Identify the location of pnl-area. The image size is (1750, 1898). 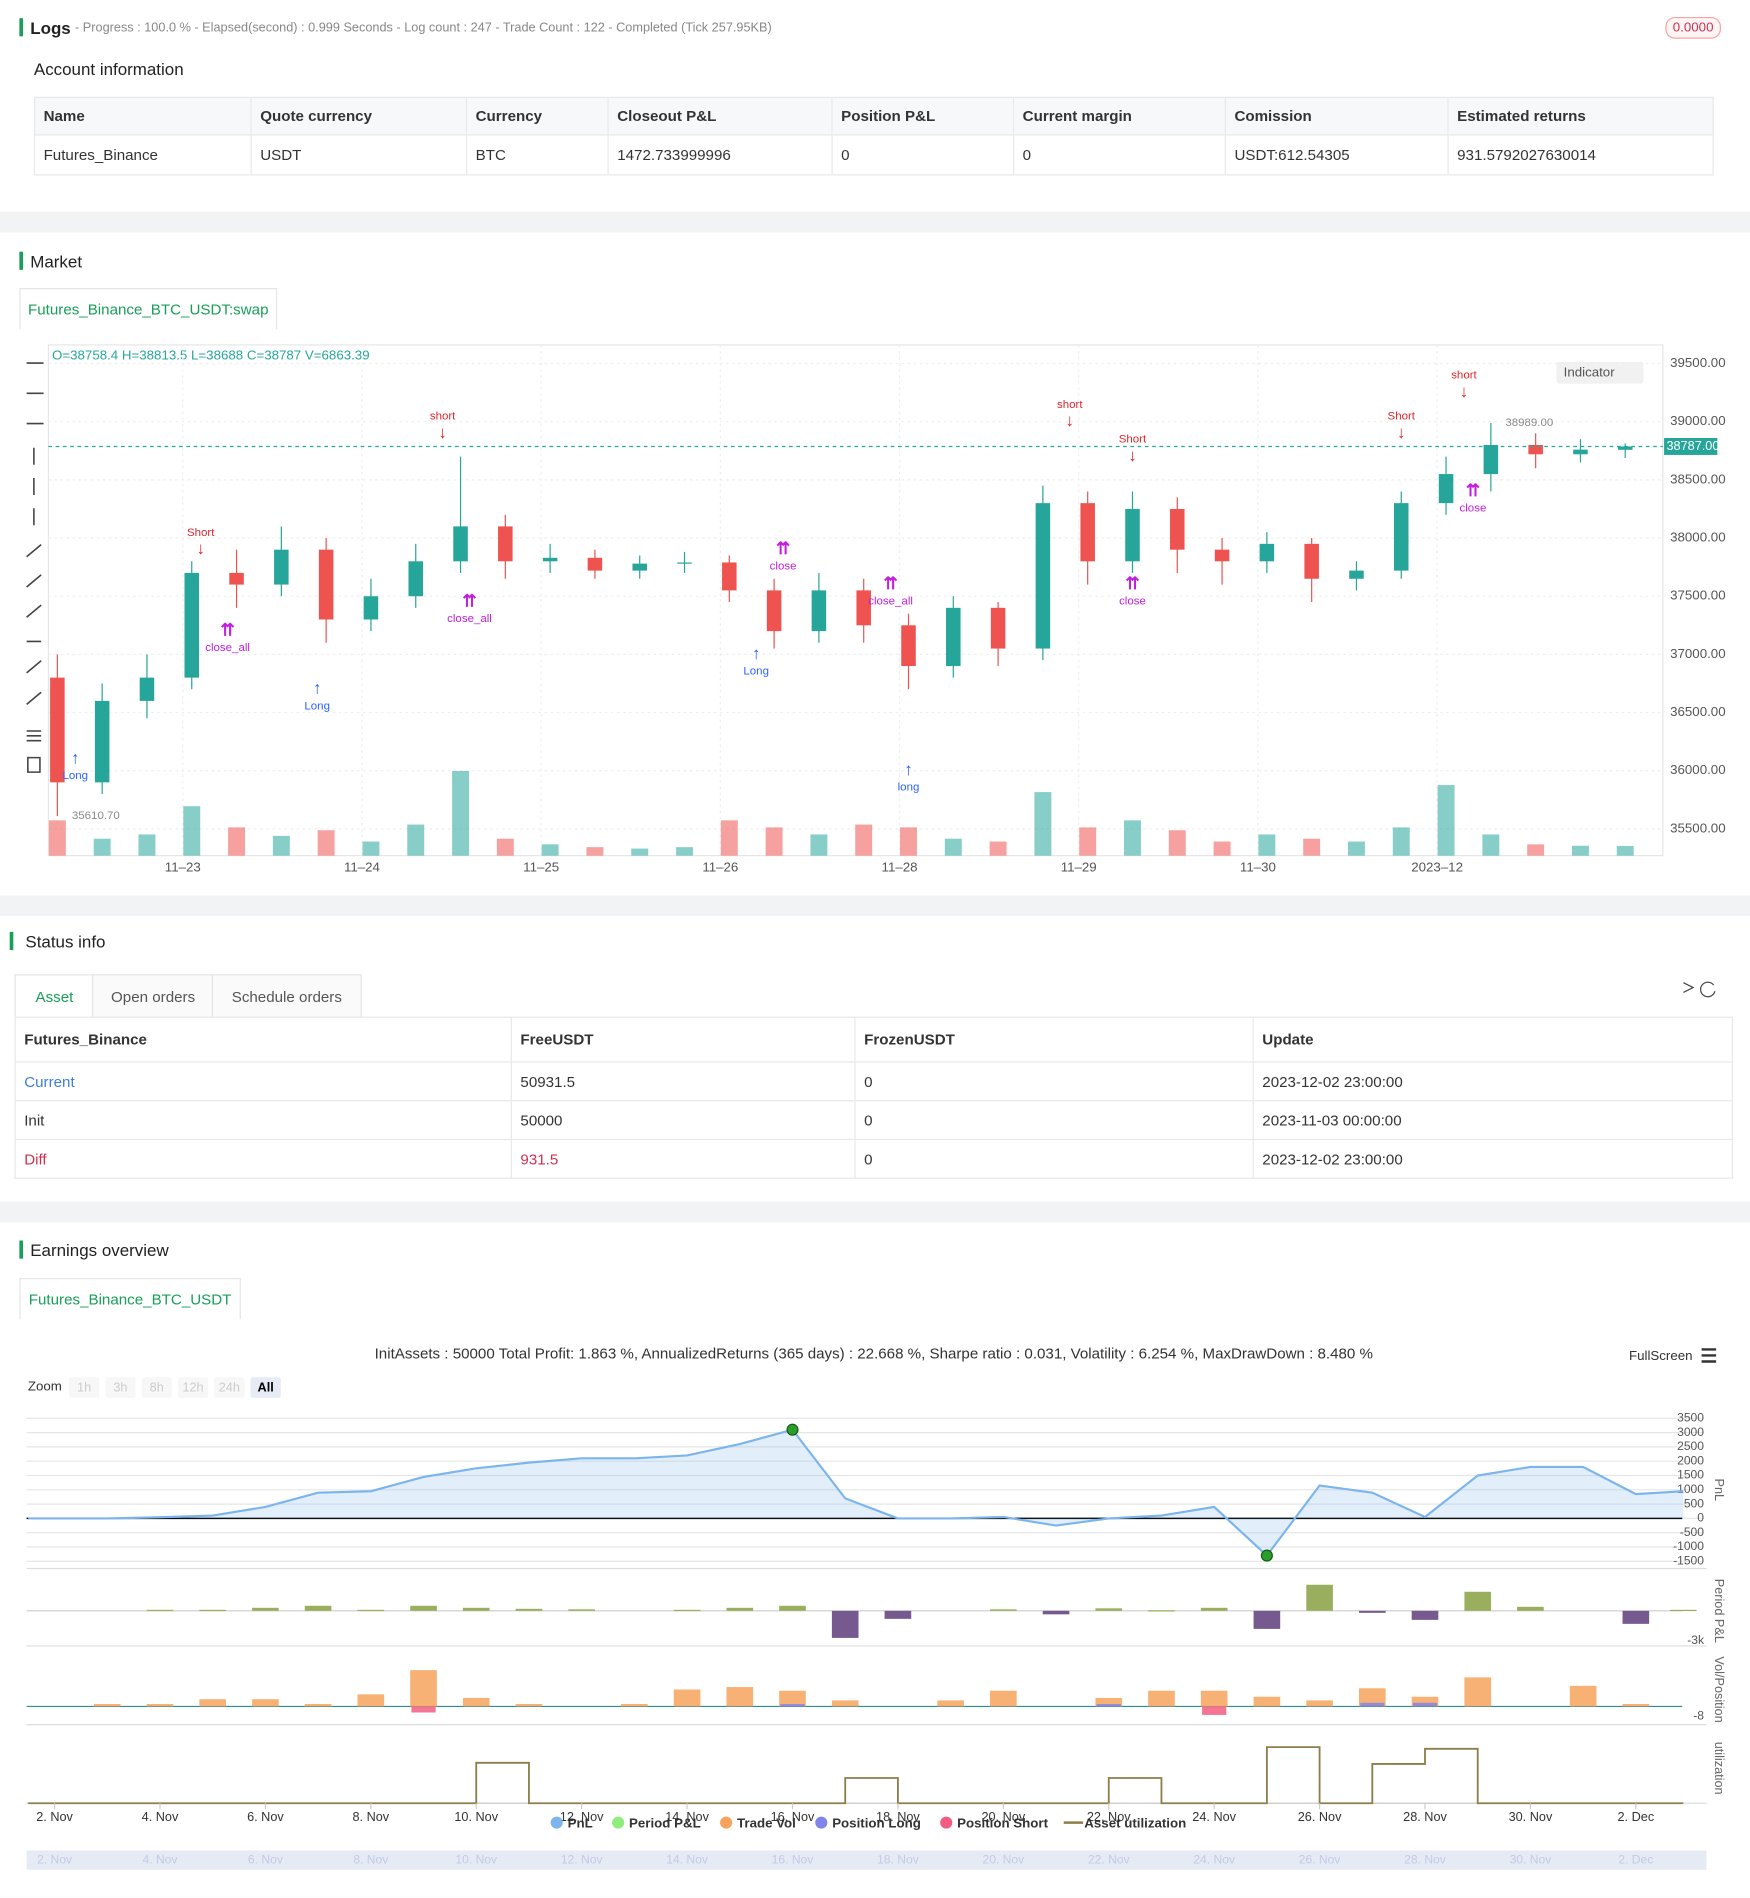
(856, 1492).